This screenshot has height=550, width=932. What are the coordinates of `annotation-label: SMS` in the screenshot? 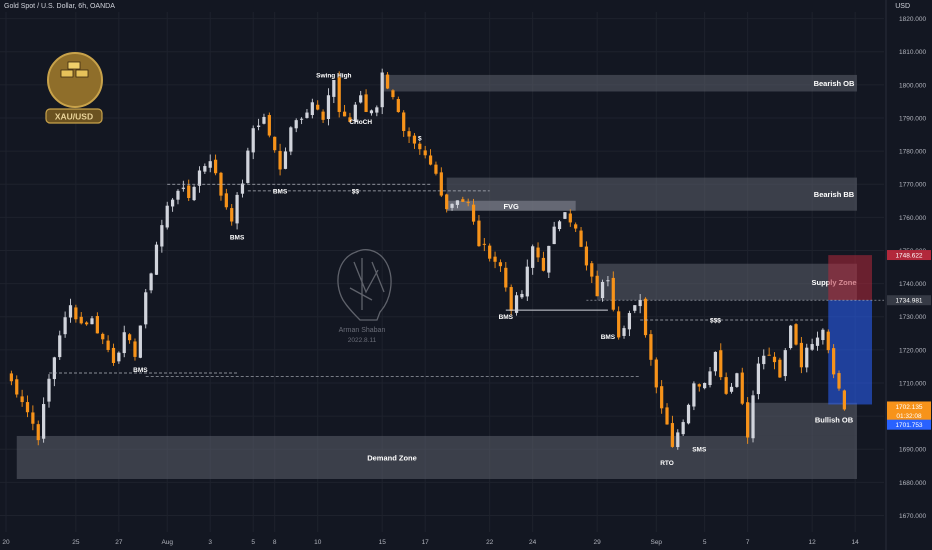 It's located at (699, 450).